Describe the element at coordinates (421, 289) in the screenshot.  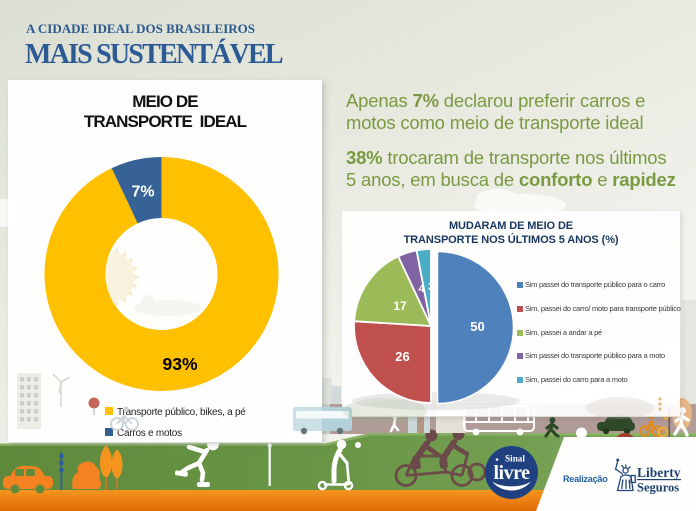
I see `svg-text: 4` at that location.